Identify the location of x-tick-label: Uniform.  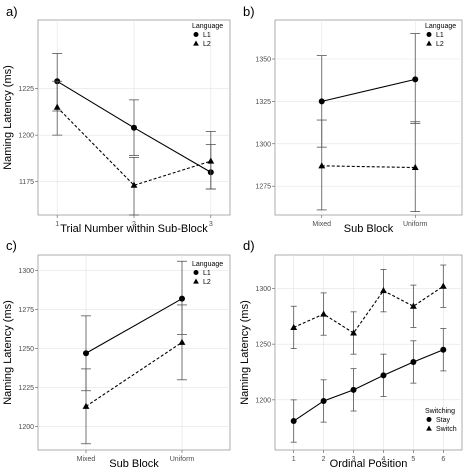
(415, 224).